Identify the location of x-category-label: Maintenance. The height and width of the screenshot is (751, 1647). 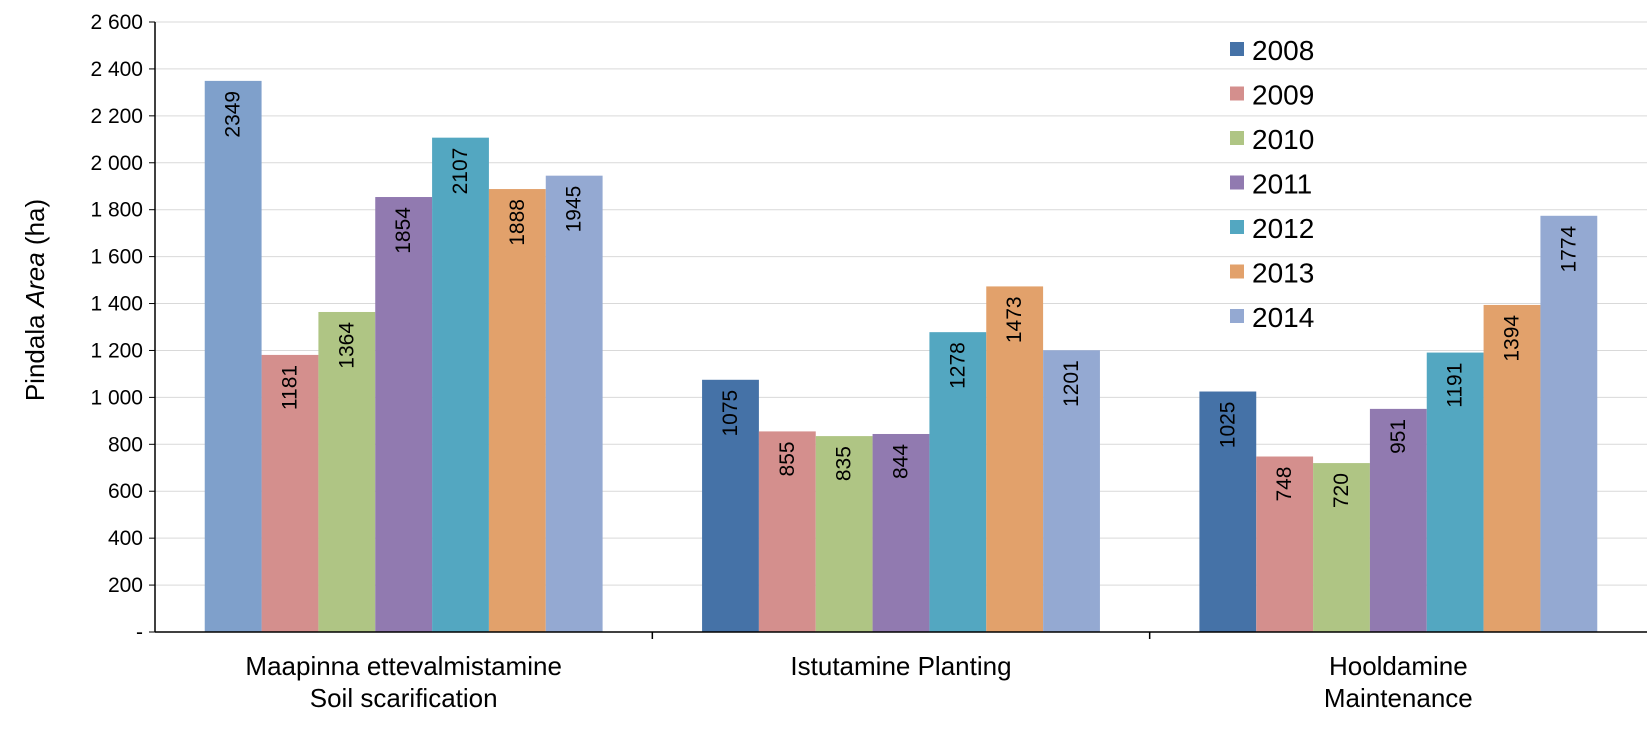
(1398, 698).